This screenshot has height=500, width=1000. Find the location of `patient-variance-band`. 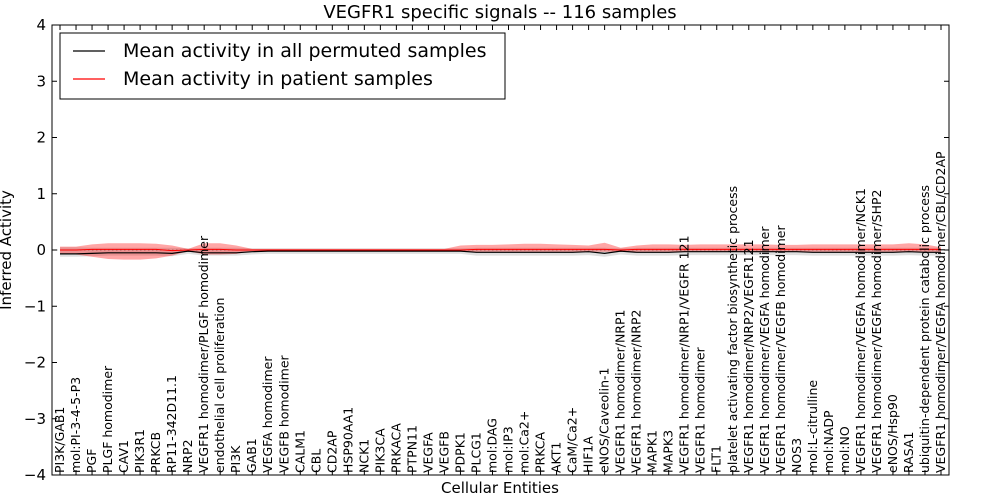

patient-variance-band is located at coordinates (500, 251).